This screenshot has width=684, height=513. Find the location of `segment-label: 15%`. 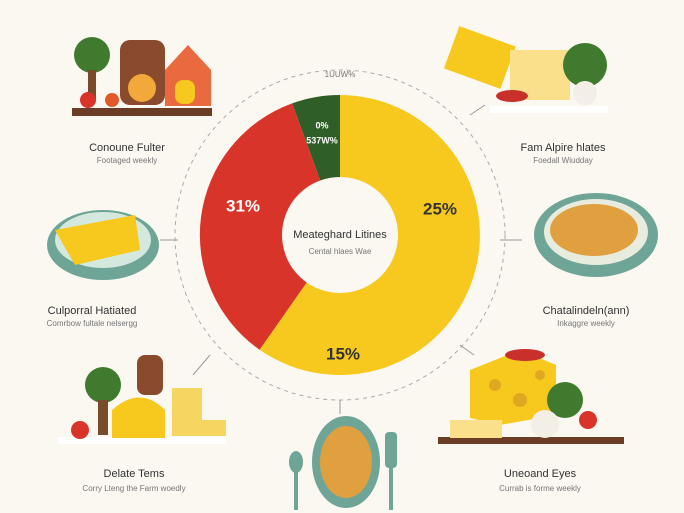

segment-label: 15% is located at coordinates (343, 353).